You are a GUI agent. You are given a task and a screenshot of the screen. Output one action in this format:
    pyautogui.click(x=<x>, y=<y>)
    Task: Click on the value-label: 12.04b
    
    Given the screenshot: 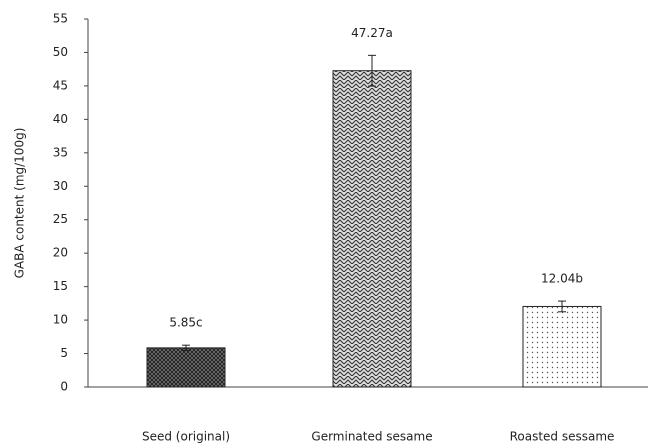 What is the action you would take?
    pyautogui.click(x=562, y=279)
    